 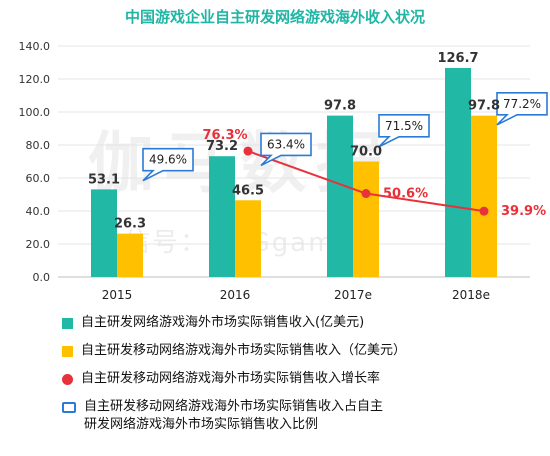 I want to click on data-label-total-revenue: 126.7, so click(x=457, y=58).